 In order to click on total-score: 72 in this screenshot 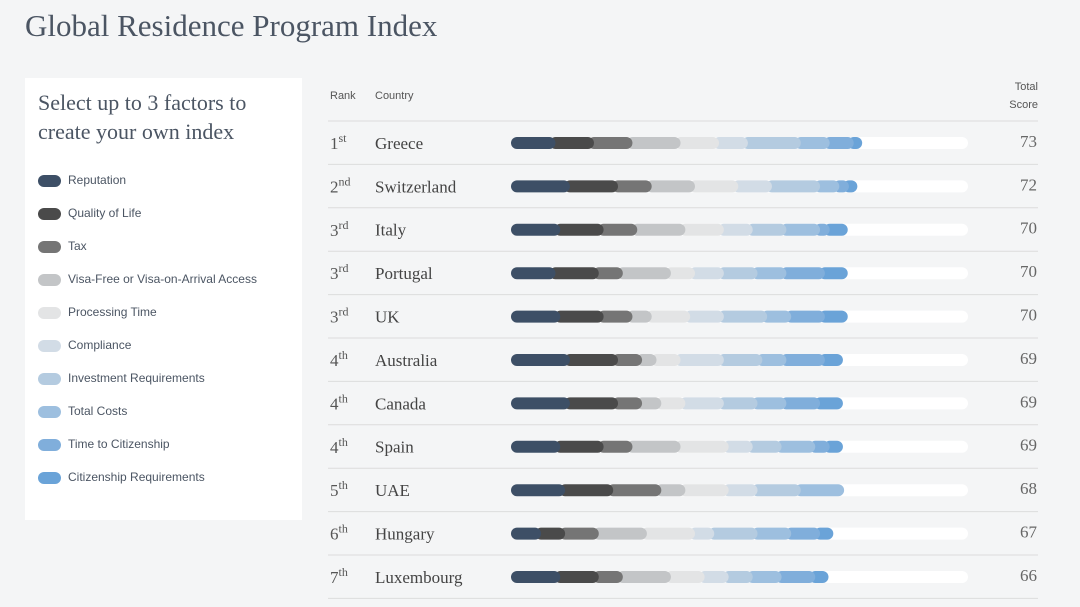, I will do `click(1028, 184)`.